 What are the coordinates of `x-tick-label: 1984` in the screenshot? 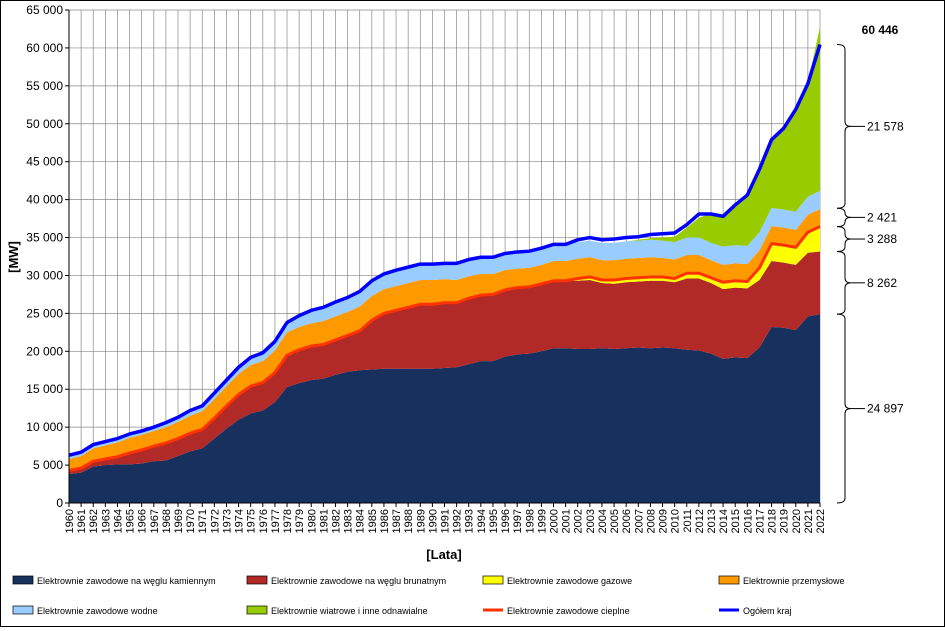 It's located at (361, 521).